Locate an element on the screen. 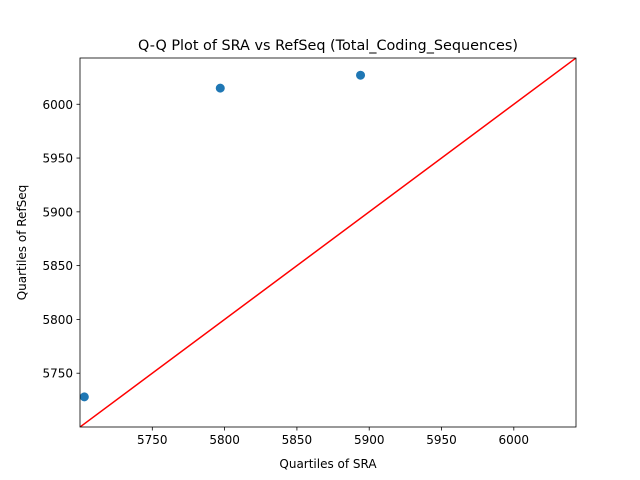 The height and width of the screenshot is (480, 640). y-axis: 5750 5800 5850 5900 5950 6000 is located at coordinates (61, 239).